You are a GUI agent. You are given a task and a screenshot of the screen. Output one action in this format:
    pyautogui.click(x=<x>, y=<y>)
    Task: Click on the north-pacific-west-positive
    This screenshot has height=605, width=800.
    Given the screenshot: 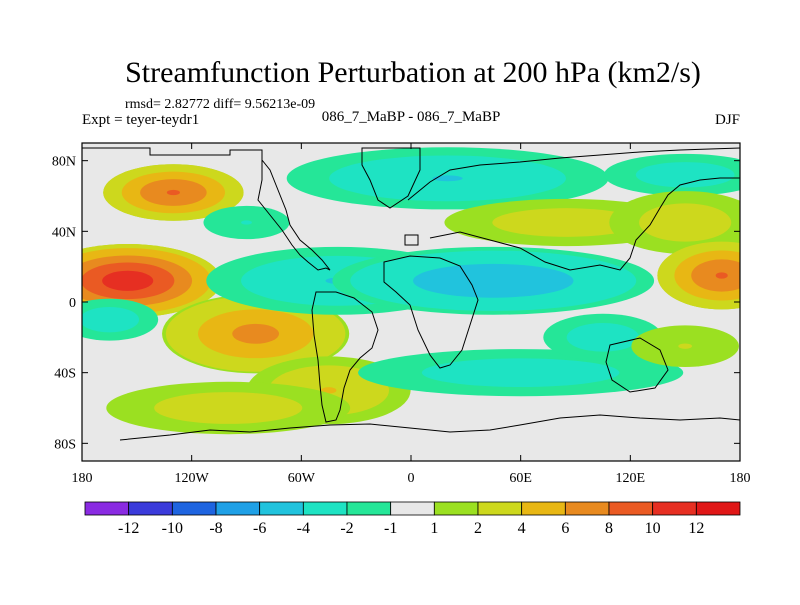 What is the action you would take?
    pyautogui.click(x=674, y=222)
    